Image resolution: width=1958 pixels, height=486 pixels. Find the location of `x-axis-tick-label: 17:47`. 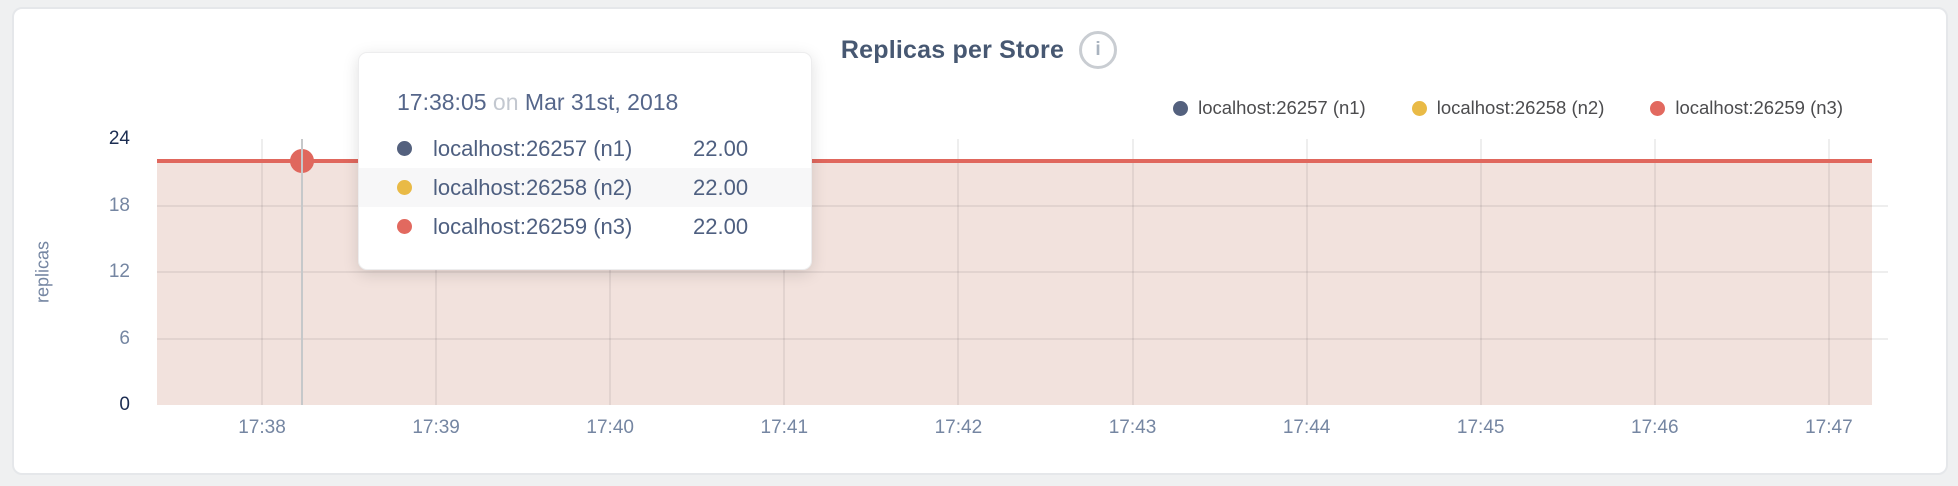

x-axis-tick-label: 17:47 is located at coordinates (1829, 427).